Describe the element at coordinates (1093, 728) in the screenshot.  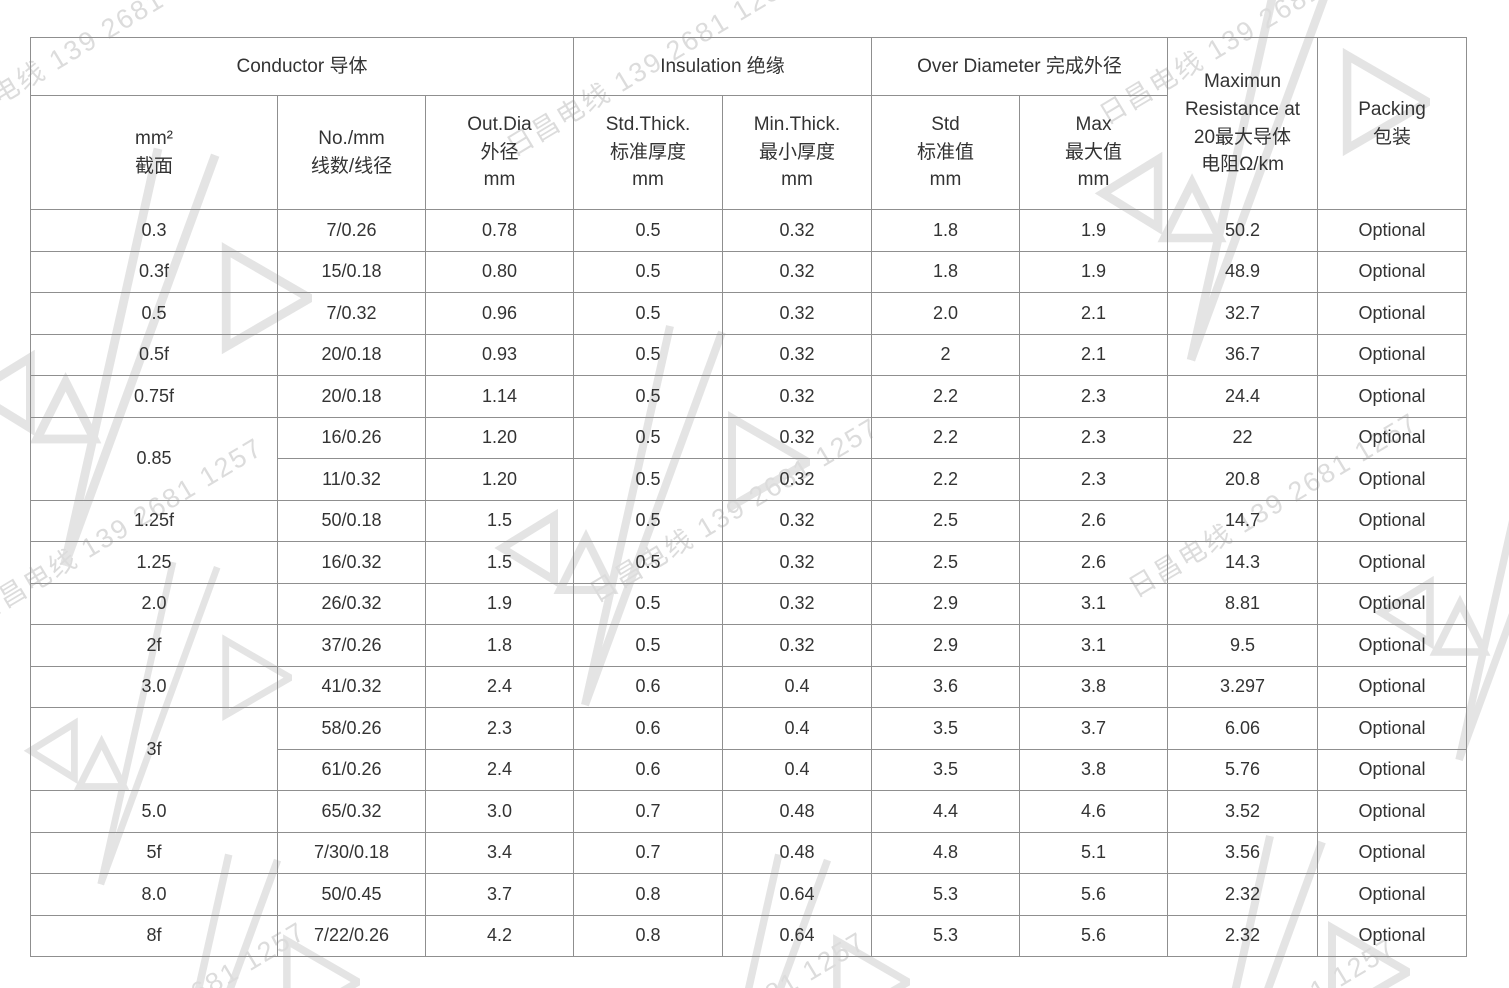
I see `cell-od-max: 3.7` at that location.